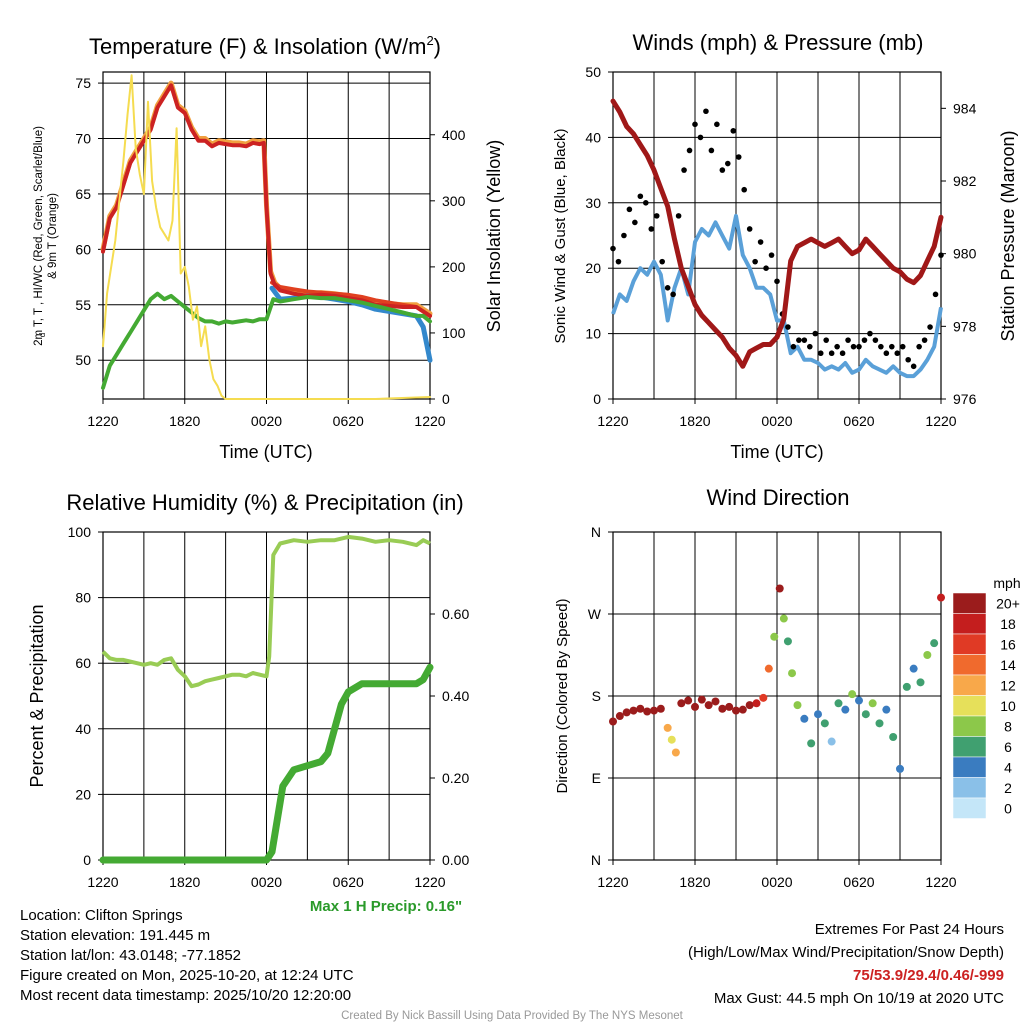  I want to click on y-tick-label-right: 100, so click(454, 333).